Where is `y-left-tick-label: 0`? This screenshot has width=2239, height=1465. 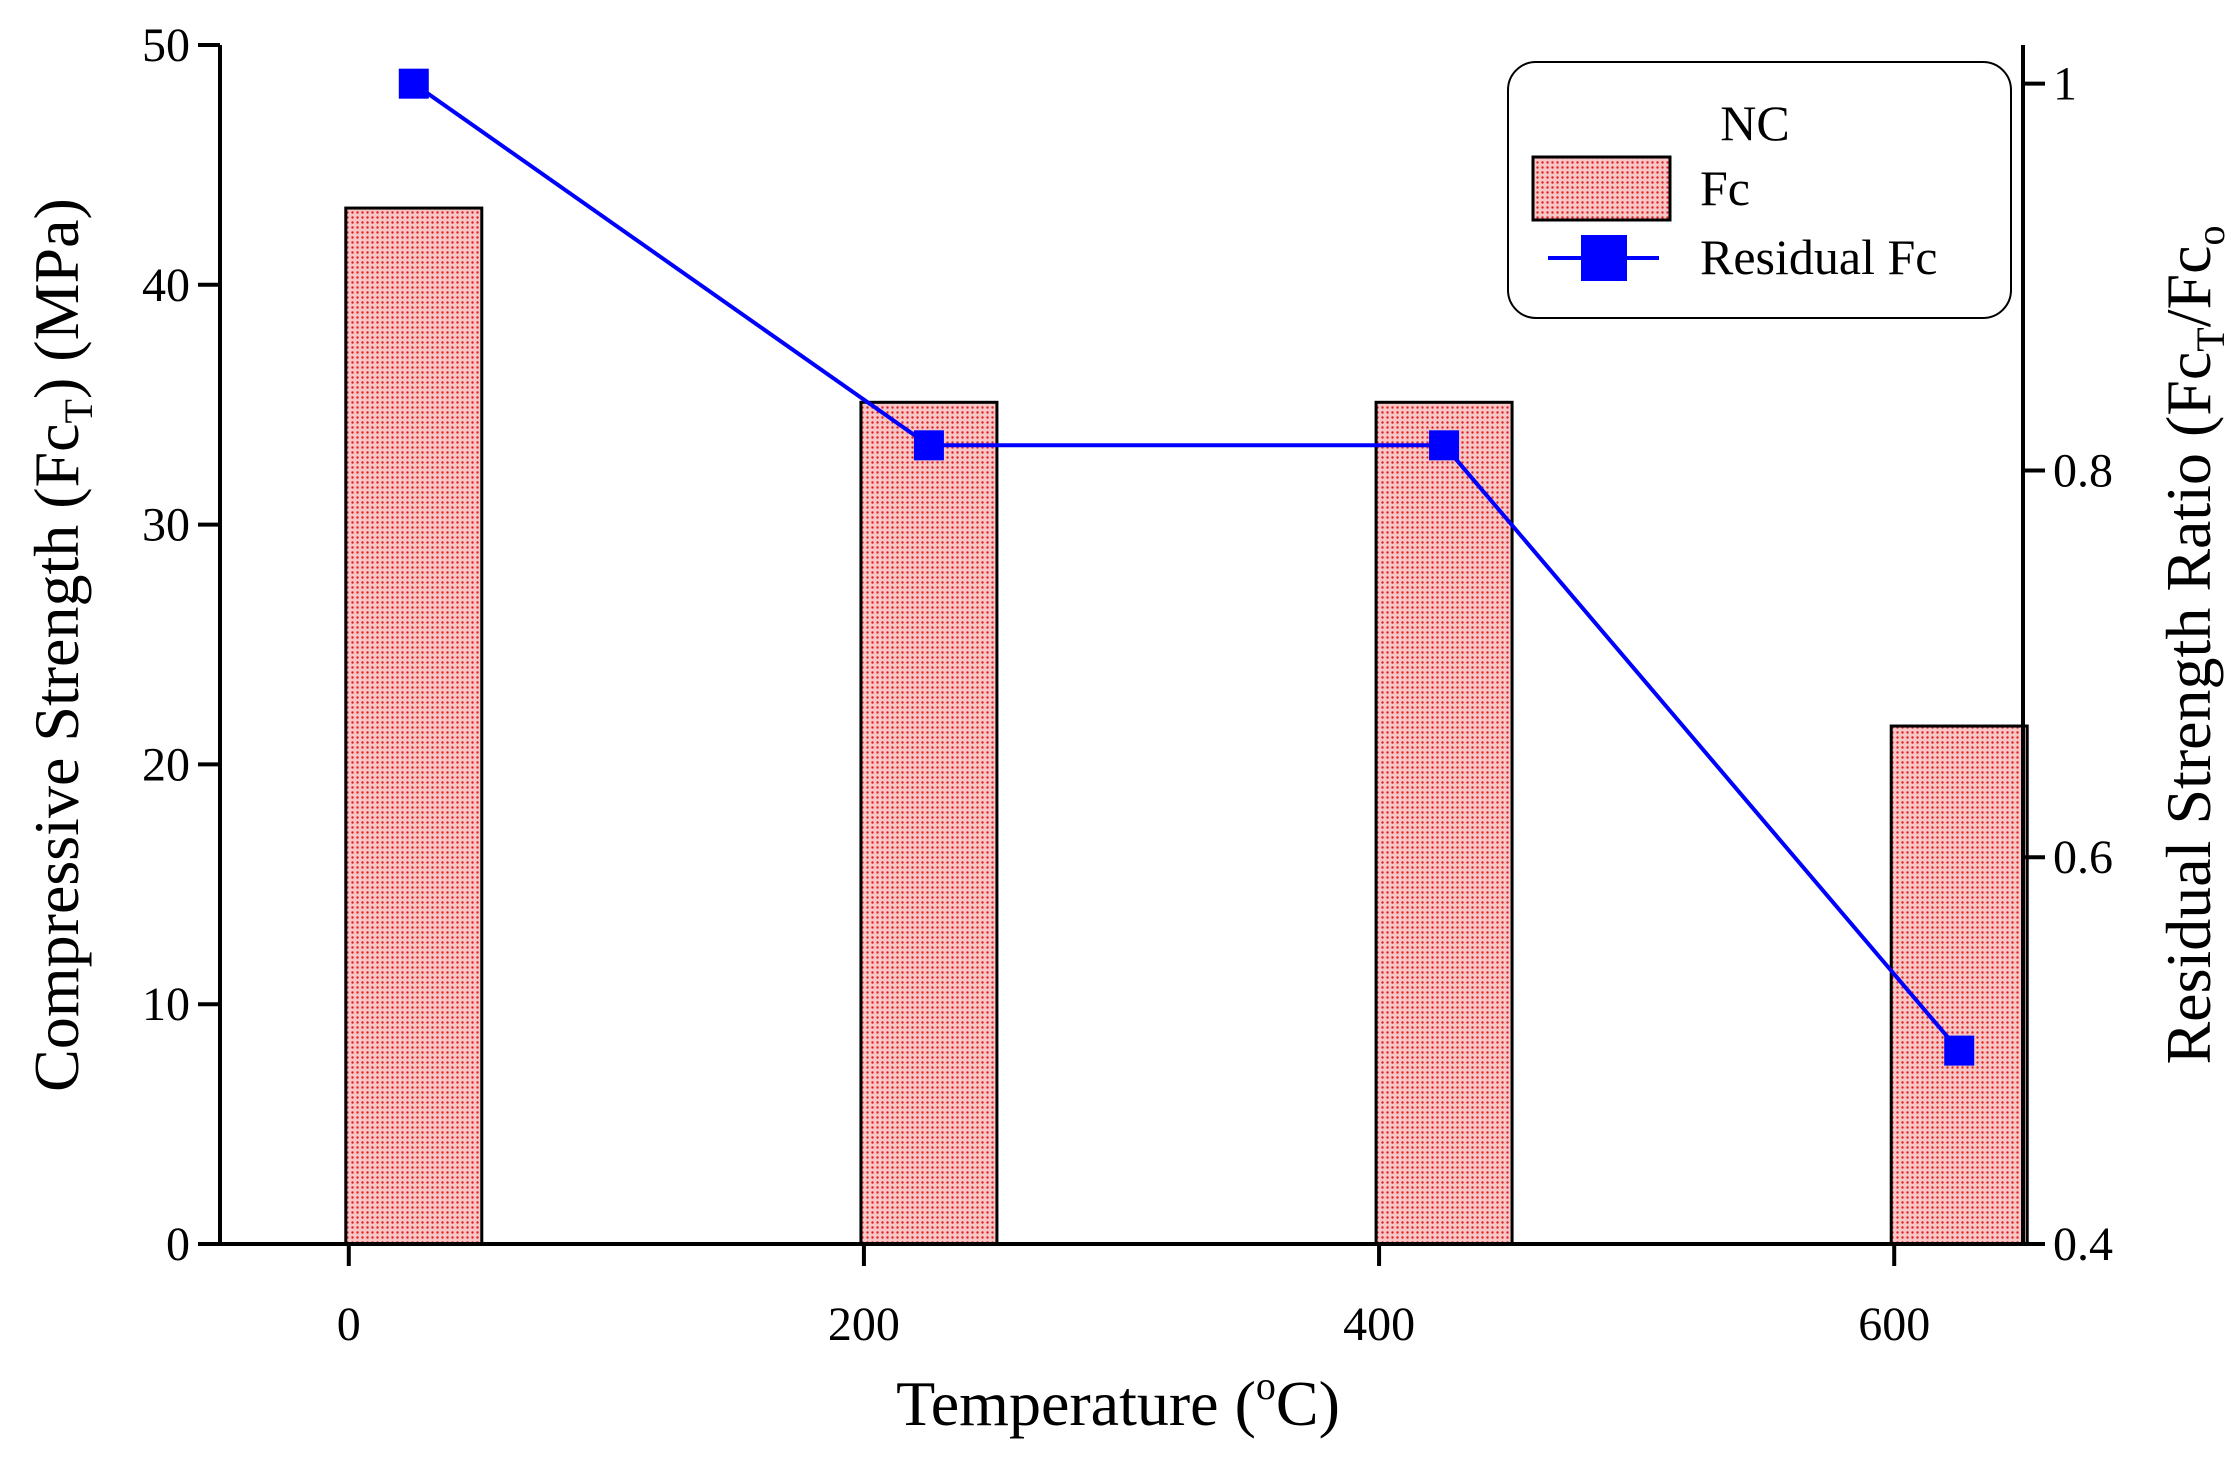 y-left-tick-label: 0 is located at coordinates (178, 1244).